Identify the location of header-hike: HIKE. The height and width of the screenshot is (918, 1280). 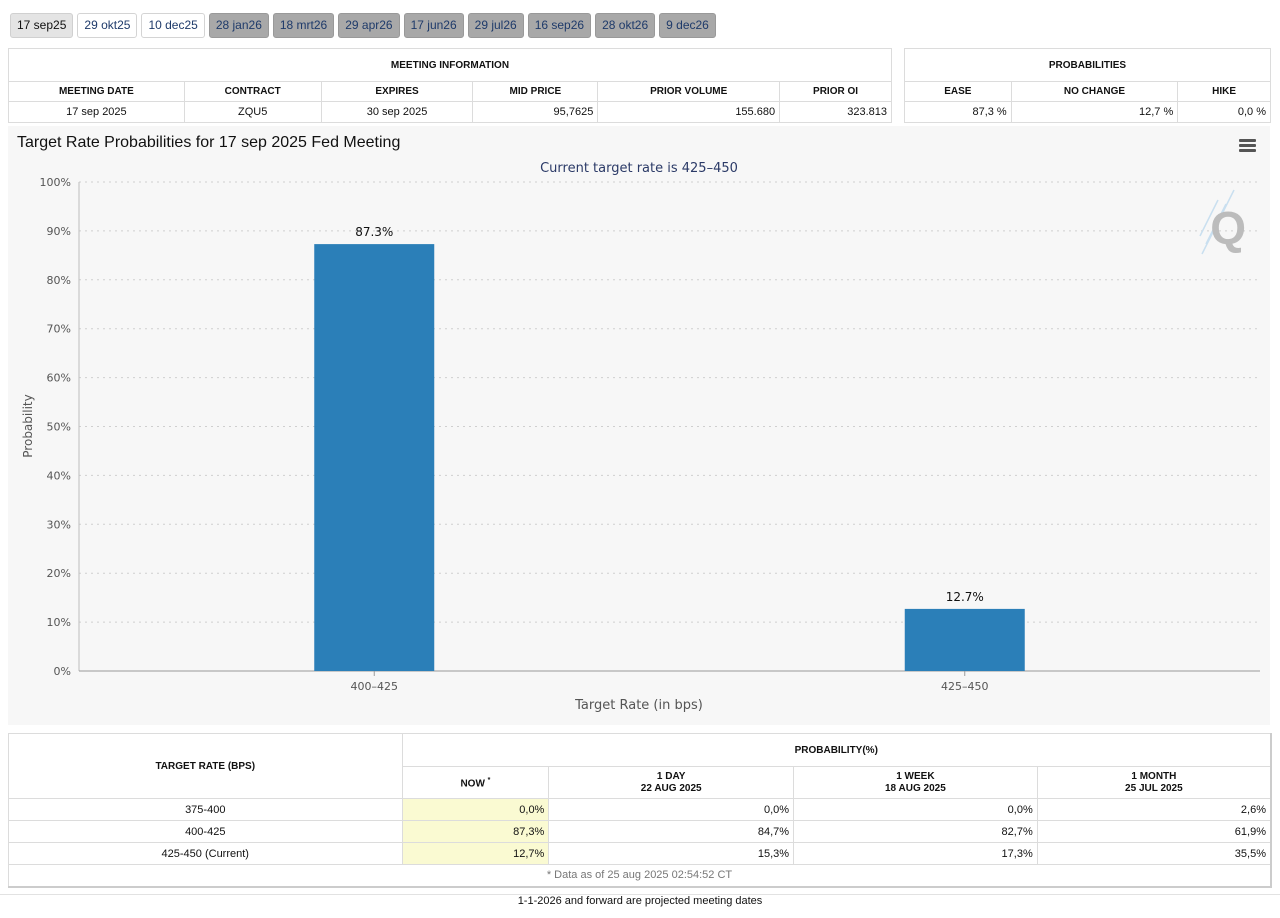
(1224, 91).